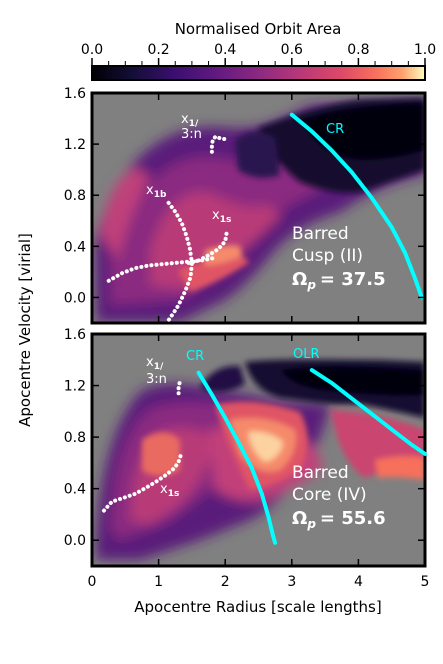  Describe the element at coordinates (155, 363) in the screenshot. I see `bottom-res-label-x1l: x1/` at that location.